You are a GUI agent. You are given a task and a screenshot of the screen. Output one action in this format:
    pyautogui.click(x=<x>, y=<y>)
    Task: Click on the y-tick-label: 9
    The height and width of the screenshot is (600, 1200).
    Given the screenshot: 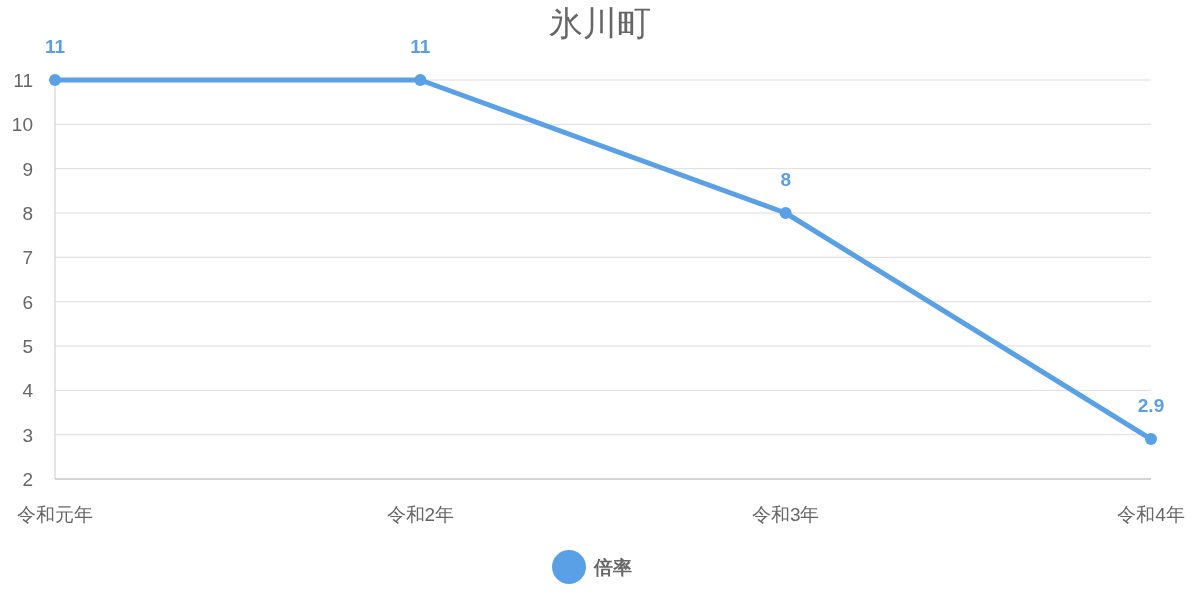 What is the action you would take?
    pyautogui.click(x=27, y=169)
    